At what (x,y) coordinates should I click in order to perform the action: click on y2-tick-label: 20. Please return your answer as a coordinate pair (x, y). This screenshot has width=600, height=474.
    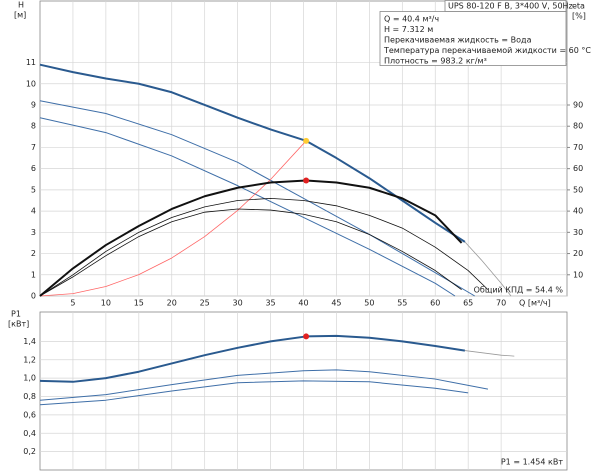
    Looking at the image, I should click on (578, 253).